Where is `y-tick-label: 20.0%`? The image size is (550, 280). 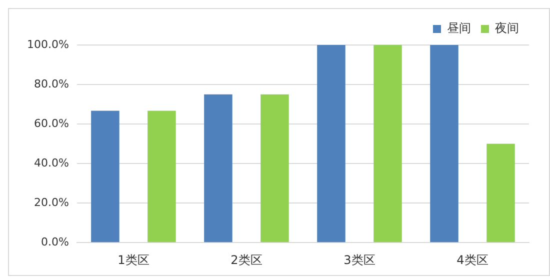
y-tick-label: 20.0% is located at coordinates (51, 202).